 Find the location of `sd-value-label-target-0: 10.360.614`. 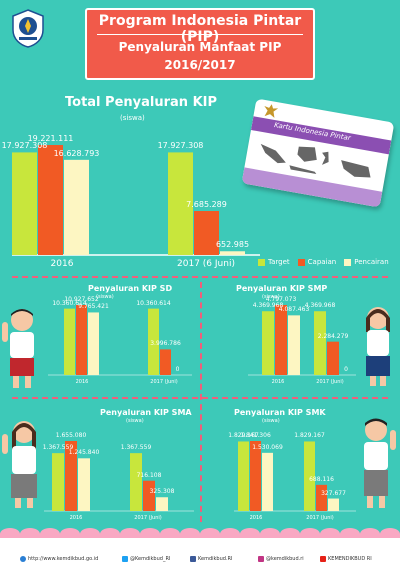

sd-value-label-target-0: 10.360.614 is located at coordinates (69, 303).